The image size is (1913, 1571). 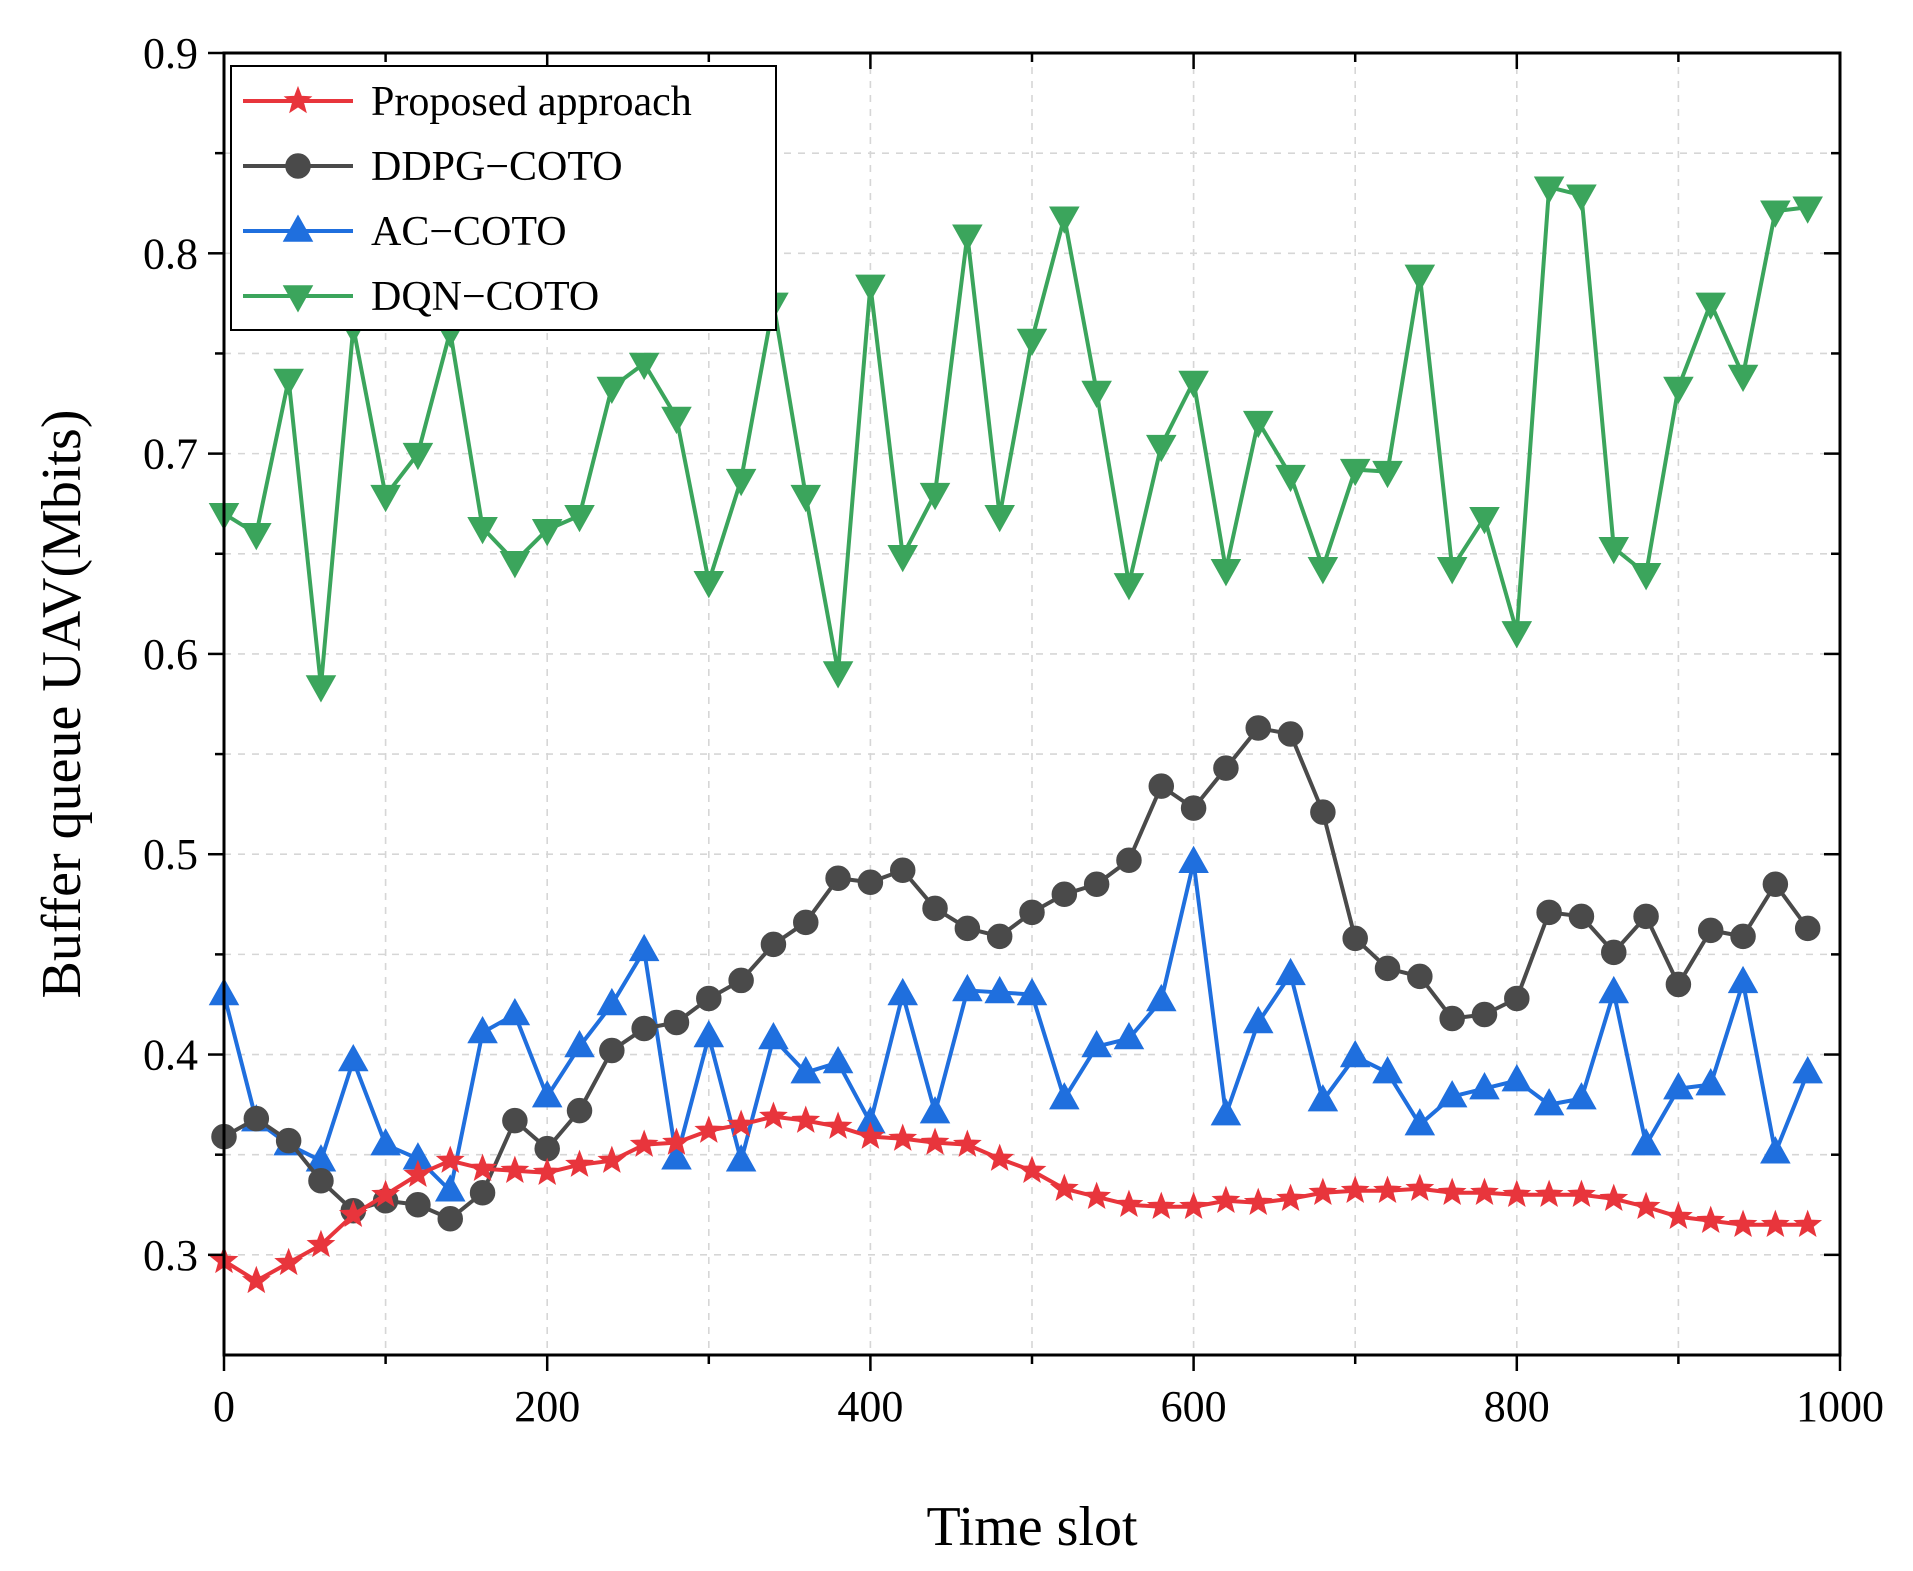 What do you see at coordinates (170, 1255) in the screenshot?
I see `y-tick-label: 0.3` at bounding box center [170, 1255].